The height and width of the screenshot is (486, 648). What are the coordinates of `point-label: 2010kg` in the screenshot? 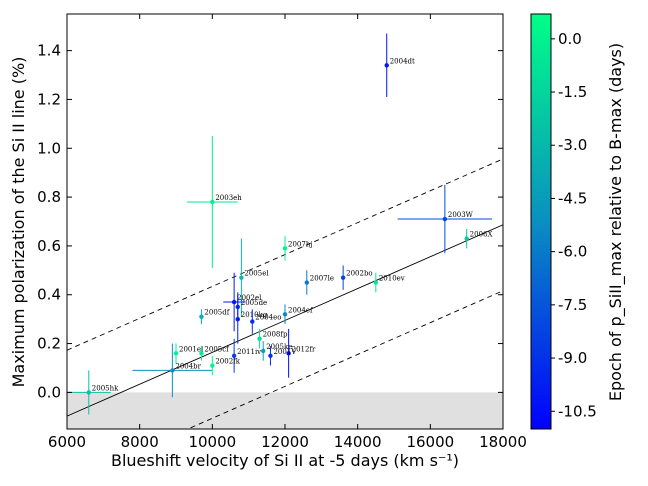 It's located at (254, 315).